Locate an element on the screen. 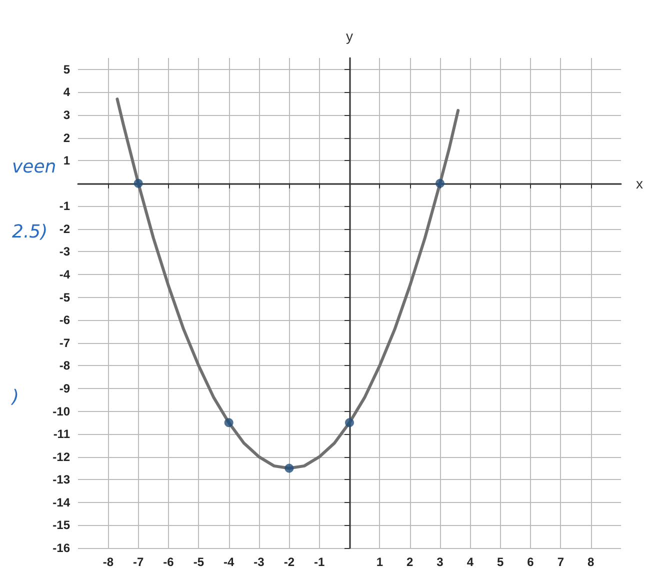 Image resolution: width=669 pixels, height=576 pixels. text: veen is located at coordinates (34, 167).